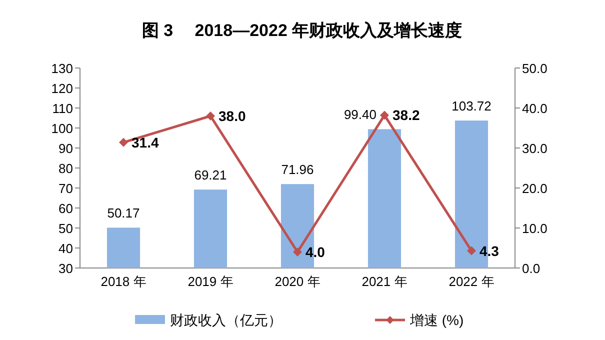 The image size is (605, 340). What do you see at coordinates (385, 281) in the screenshot?
I see `x-tick-label: 2021 年` at bounding box center [385, 281].